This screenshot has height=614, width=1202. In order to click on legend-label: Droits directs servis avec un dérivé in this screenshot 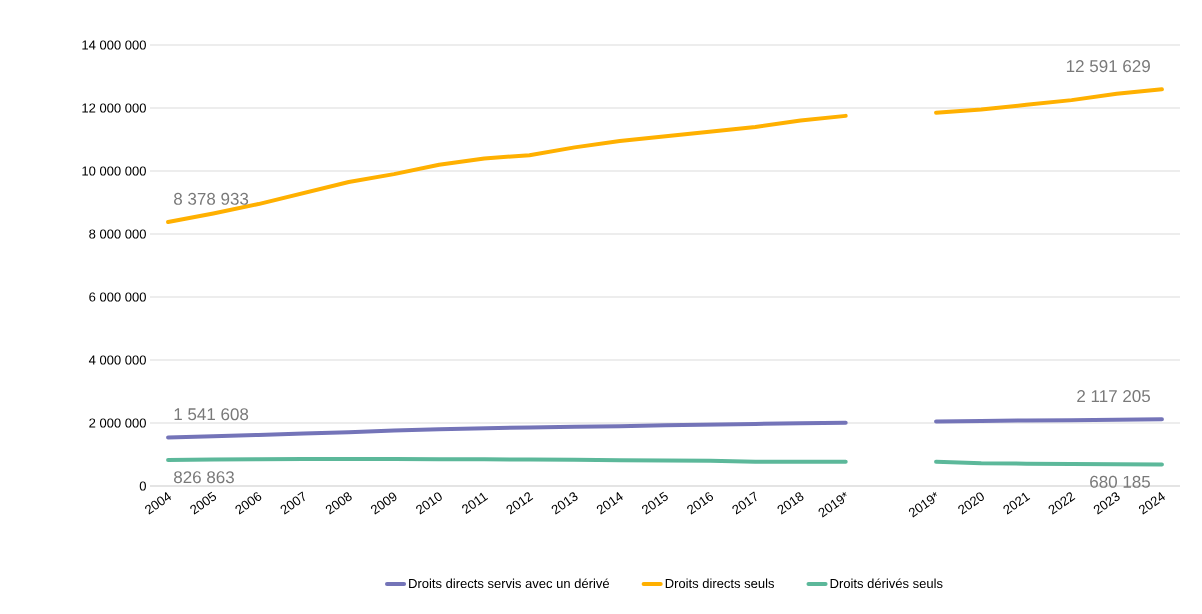, I will do `click(509, 583)`.